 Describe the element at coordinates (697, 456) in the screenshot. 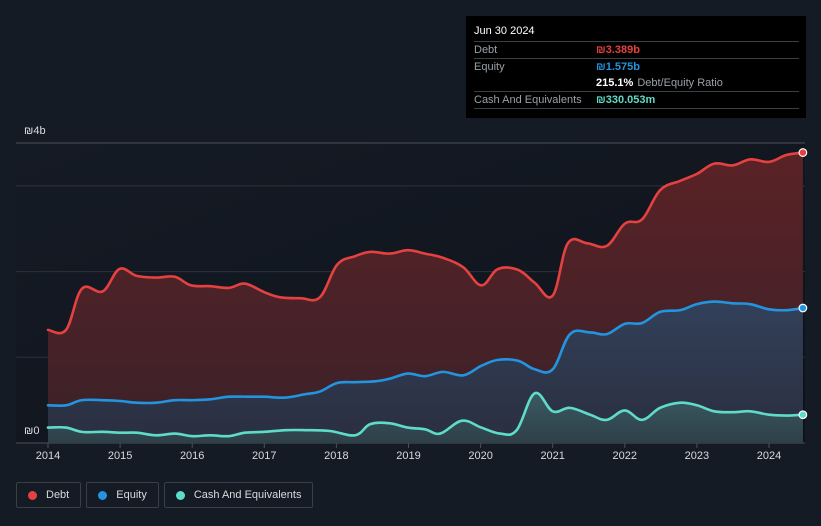

I see `x-tick-label: 2023` at that location.